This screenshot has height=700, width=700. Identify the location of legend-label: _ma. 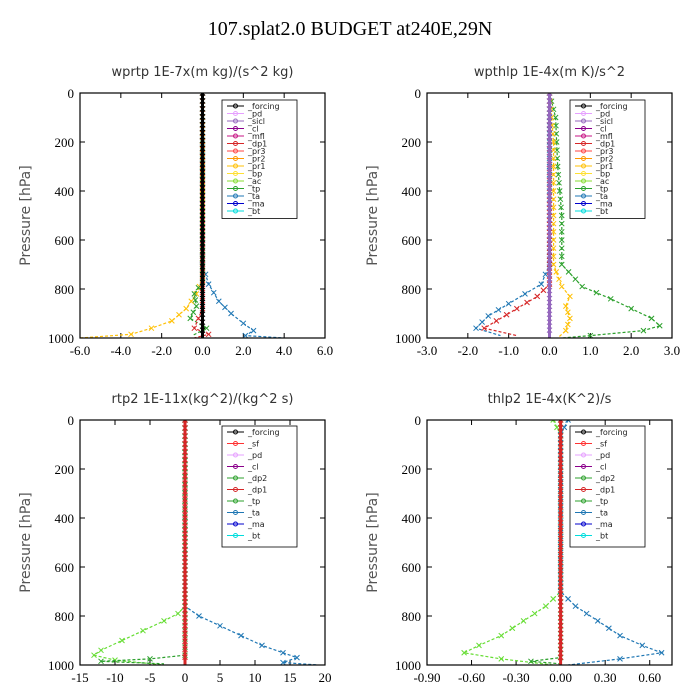
(604, 204).